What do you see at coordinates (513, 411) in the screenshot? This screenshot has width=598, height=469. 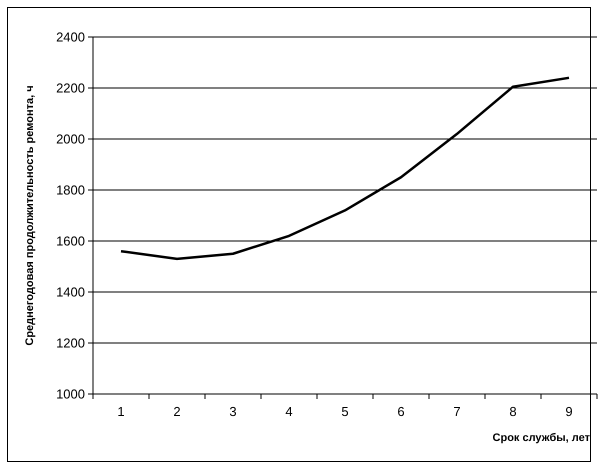 I see `x-tick-label: 8` at bounding box center [513, 411].